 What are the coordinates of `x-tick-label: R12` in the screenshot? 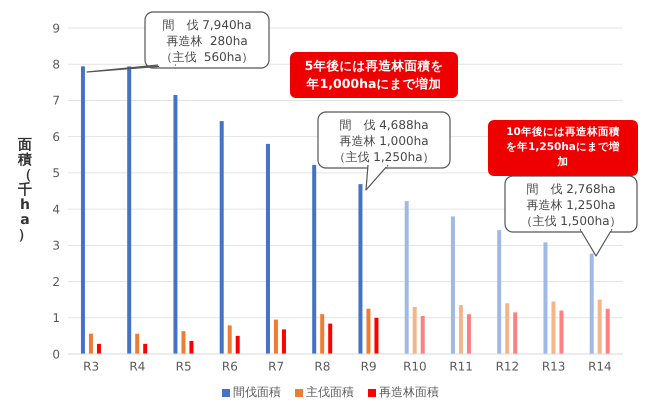 It's located at (508, 367).